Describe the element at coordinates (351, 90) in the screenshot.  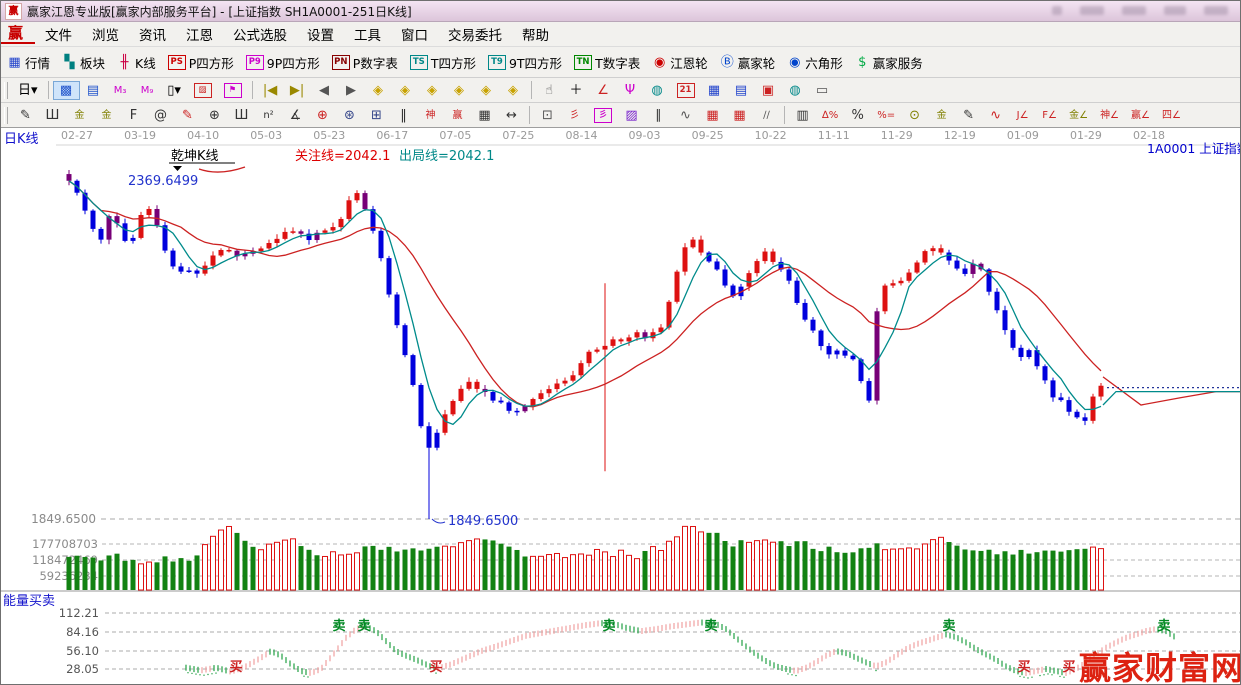
I see `page-next-button: ▶` at that location.